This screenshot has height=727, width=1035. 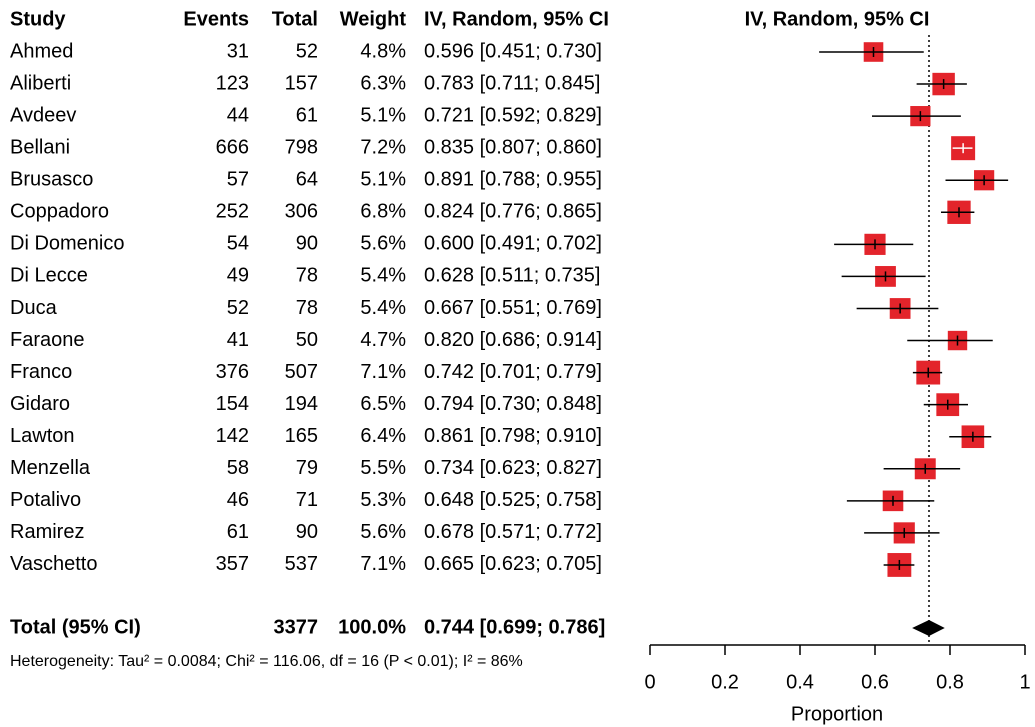 I want to click on ci: 0.794 [0.730; 0.848], so click(x=513, y=404).